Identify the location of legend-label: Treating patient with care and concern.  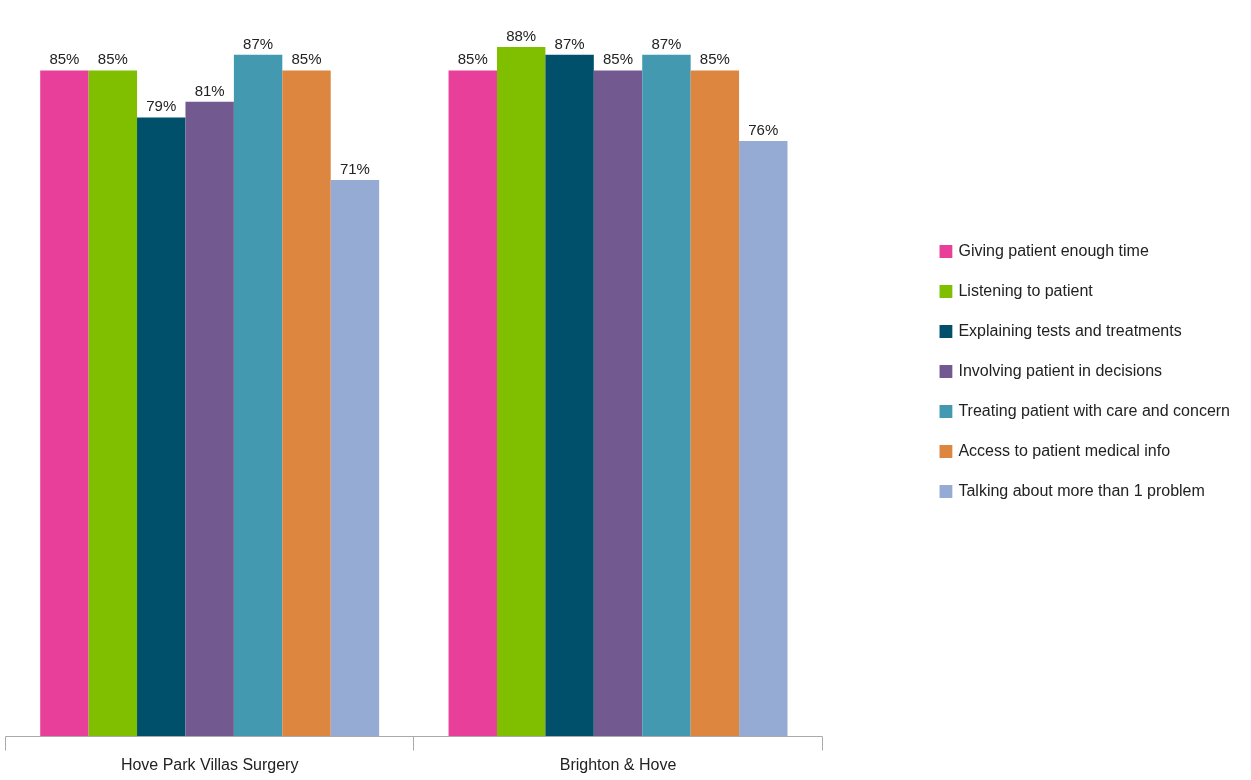
(1094, 410).